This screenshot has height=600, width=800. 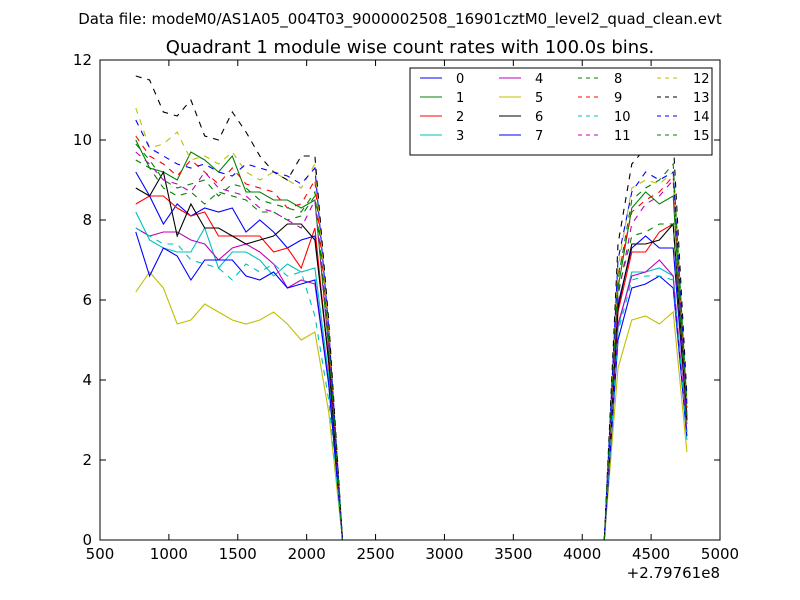 I want to click on y-tick-label: 10, so click(x=82, y=140).